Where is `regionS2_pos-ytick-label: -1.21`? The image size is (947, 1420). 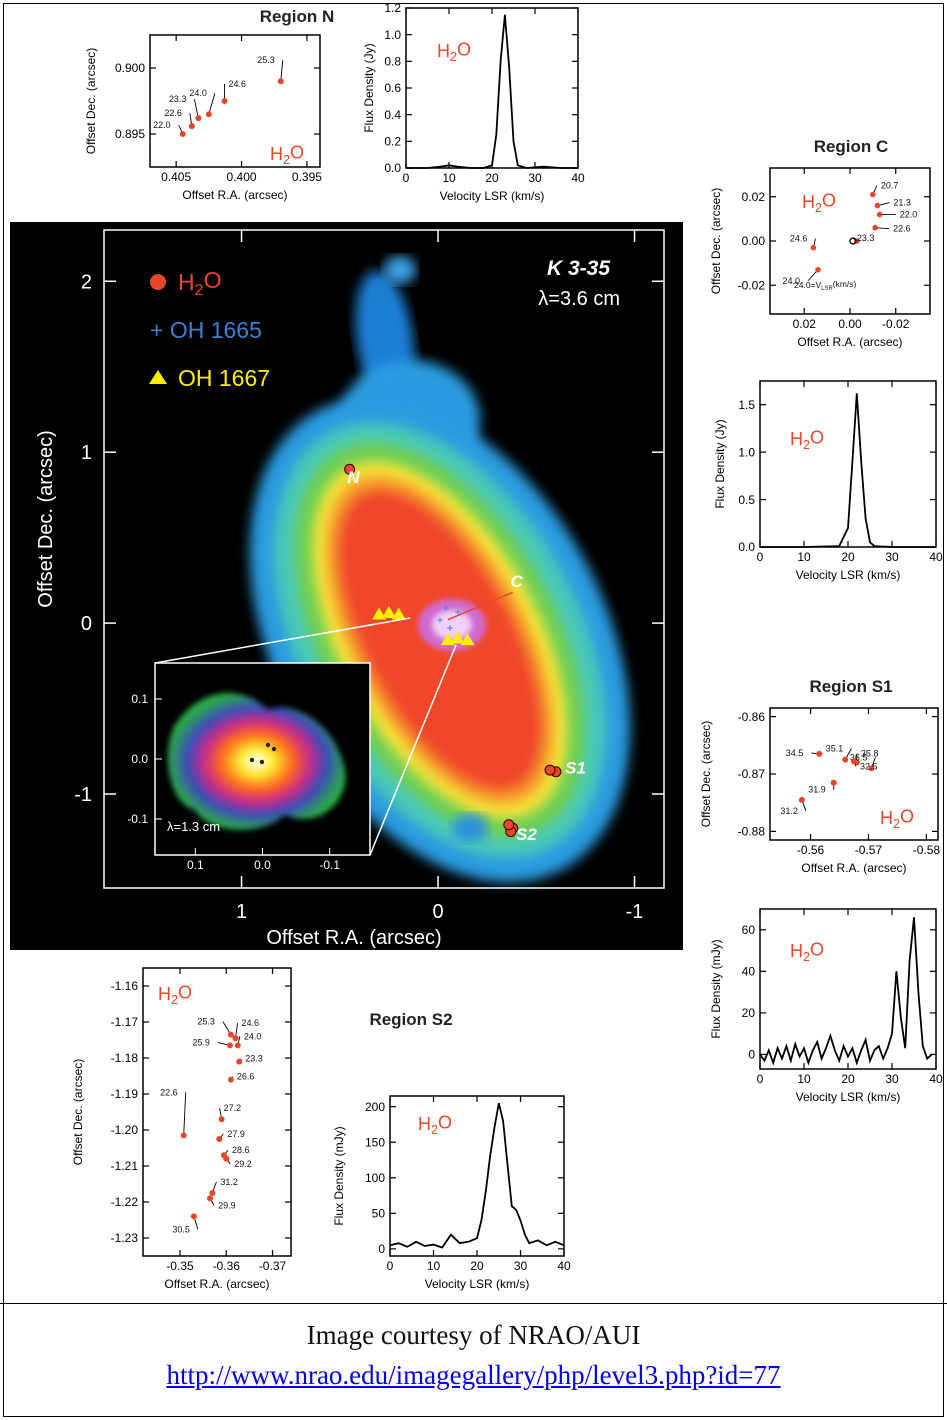
regionS2_pos-ytick-label: -1.21 is located at coordinates (125, 1166).